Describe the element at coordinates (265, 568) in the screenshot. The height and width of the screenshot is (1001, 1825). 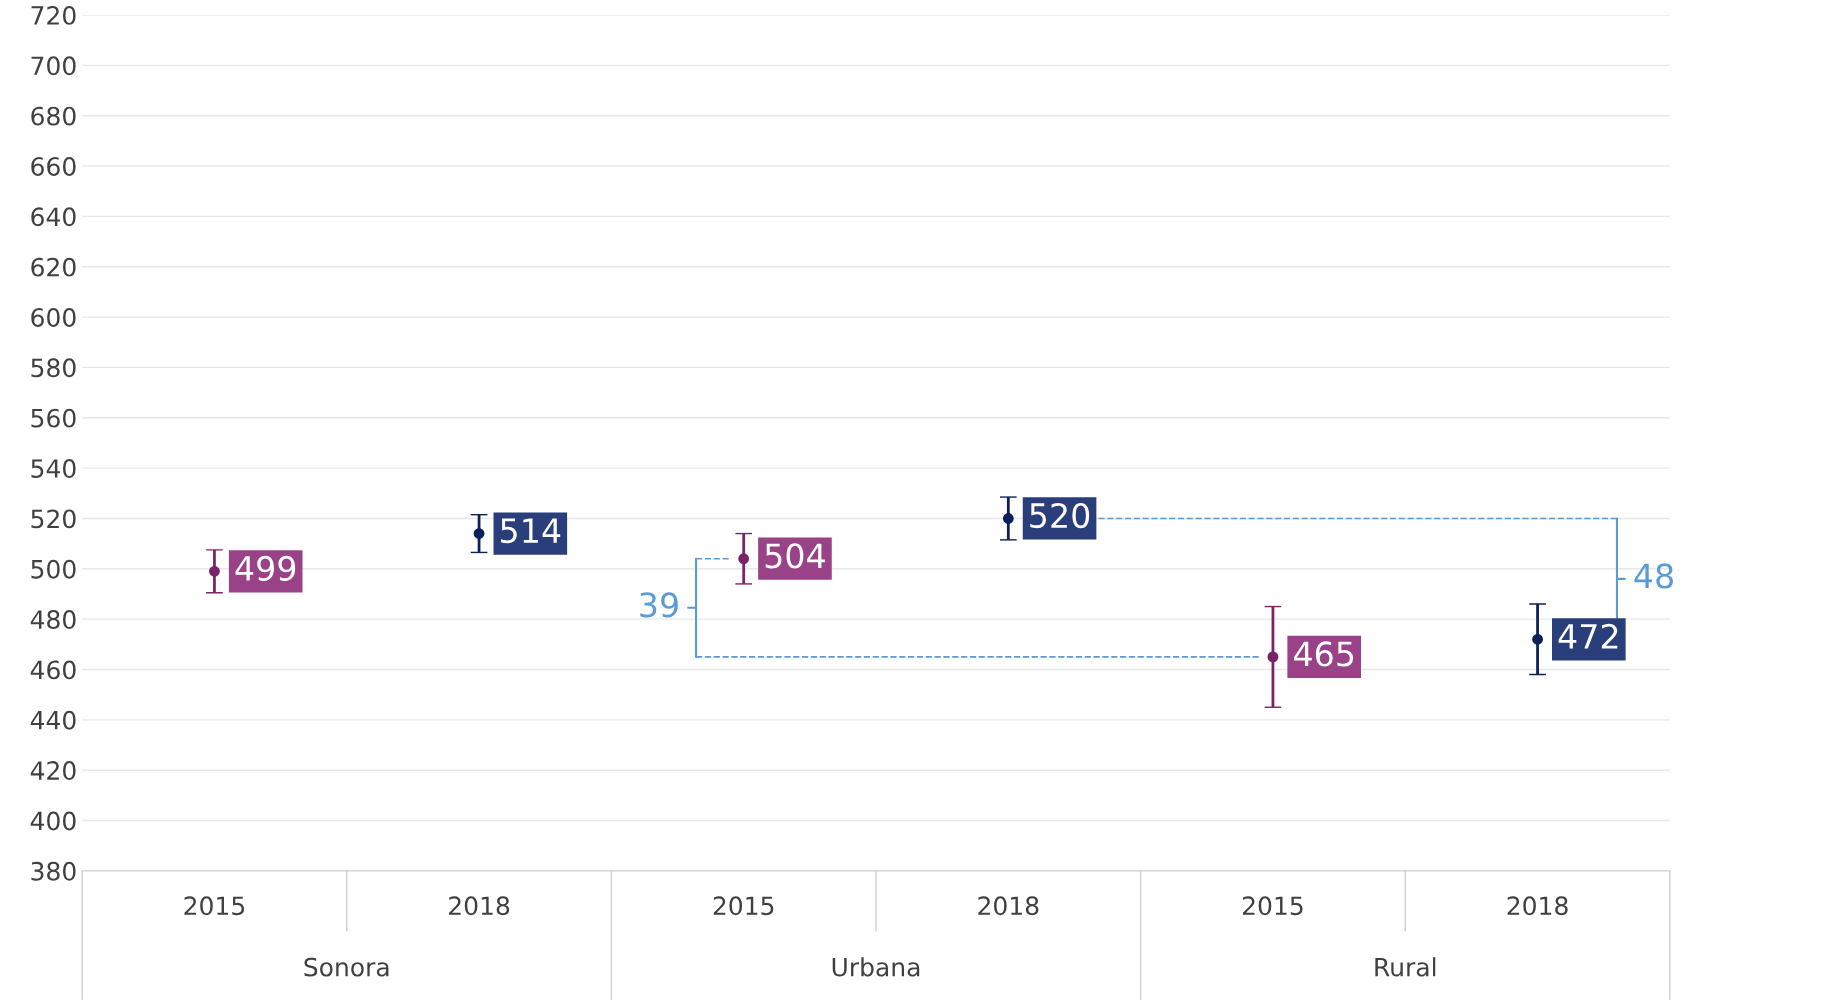
I see `data-label: 499` at that location.